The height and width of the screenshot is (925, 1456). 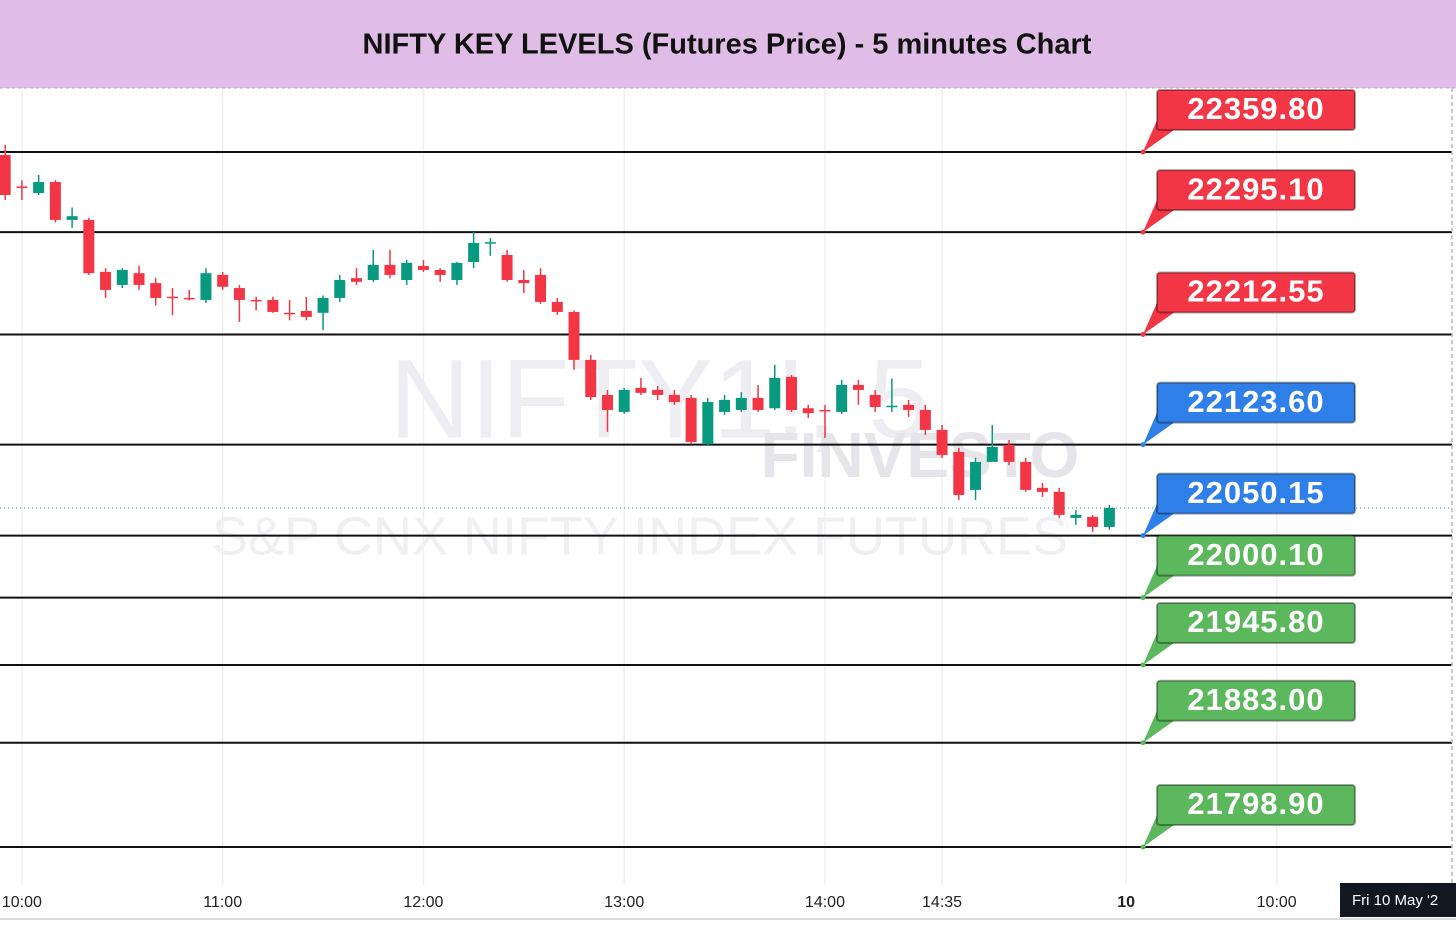 I want to click on level-label: 22123.60, so click(x=1255, y=401).